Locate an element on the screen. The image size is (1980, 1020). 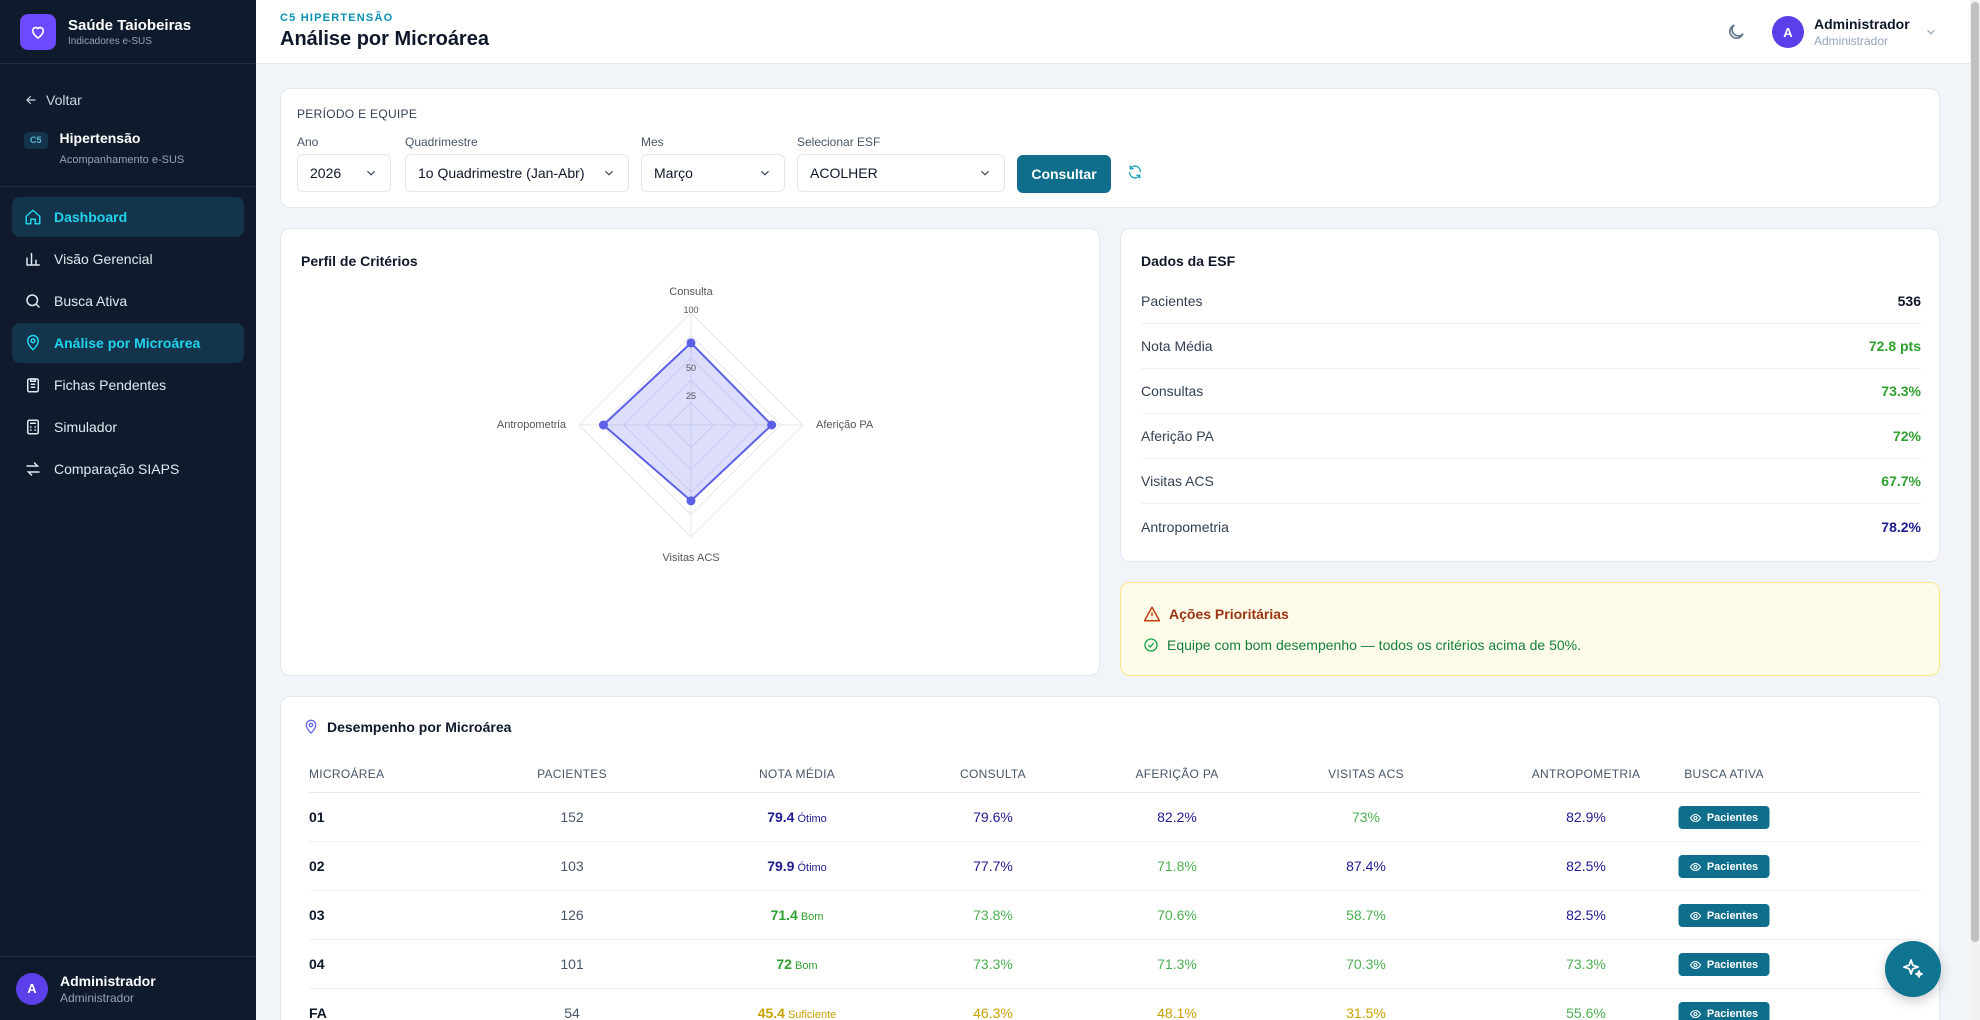
sparkles-icon is located at coordinates (1913, 968).